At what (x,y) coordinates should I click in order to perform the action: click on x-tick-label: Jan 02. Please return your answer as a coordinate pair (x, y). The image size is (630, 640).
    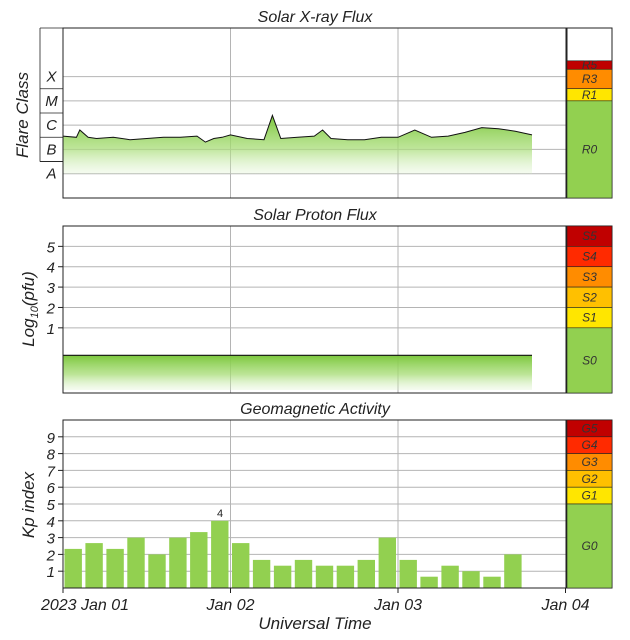
    Looking at the image, I should click on (229, 605).